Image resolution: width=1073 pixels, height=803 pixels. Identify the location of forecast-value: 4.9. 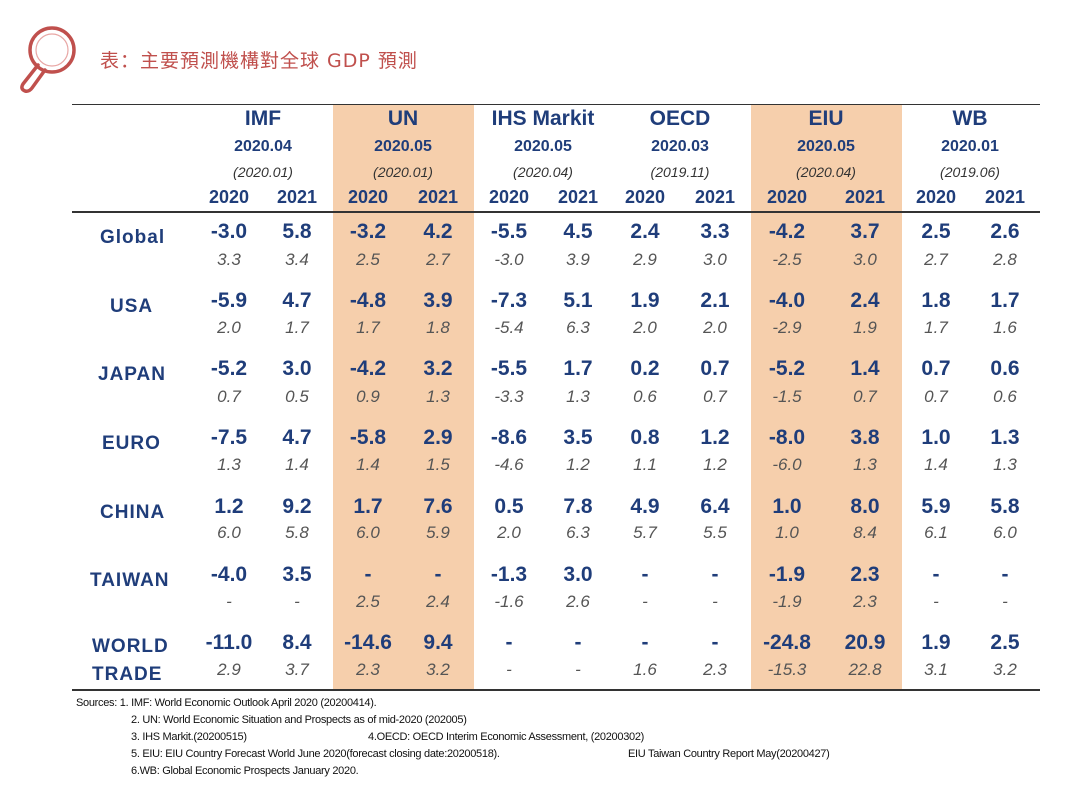
(645, 506).